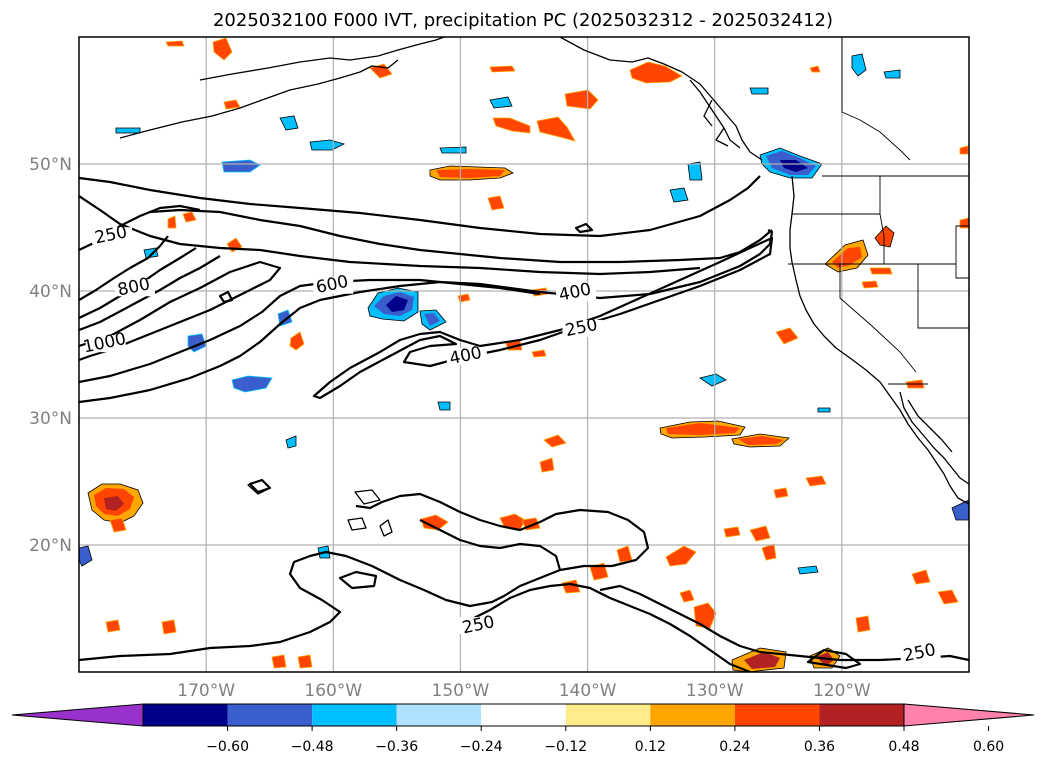  I want to click on us-west-coast, so click(879, 340).